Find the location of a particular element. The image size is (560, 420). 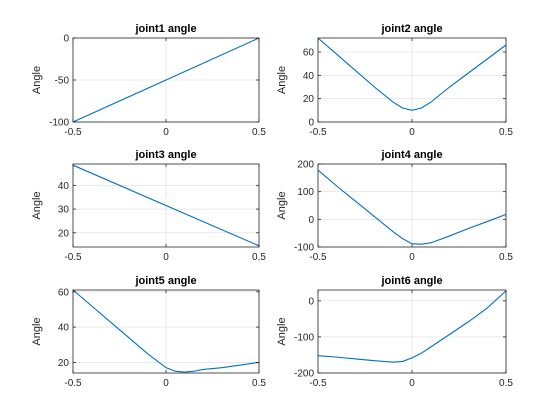

subplot-1: -0.5 0 0.5 -100 -50 0 joint1 angle Angle is located at coordinates (148, 80).